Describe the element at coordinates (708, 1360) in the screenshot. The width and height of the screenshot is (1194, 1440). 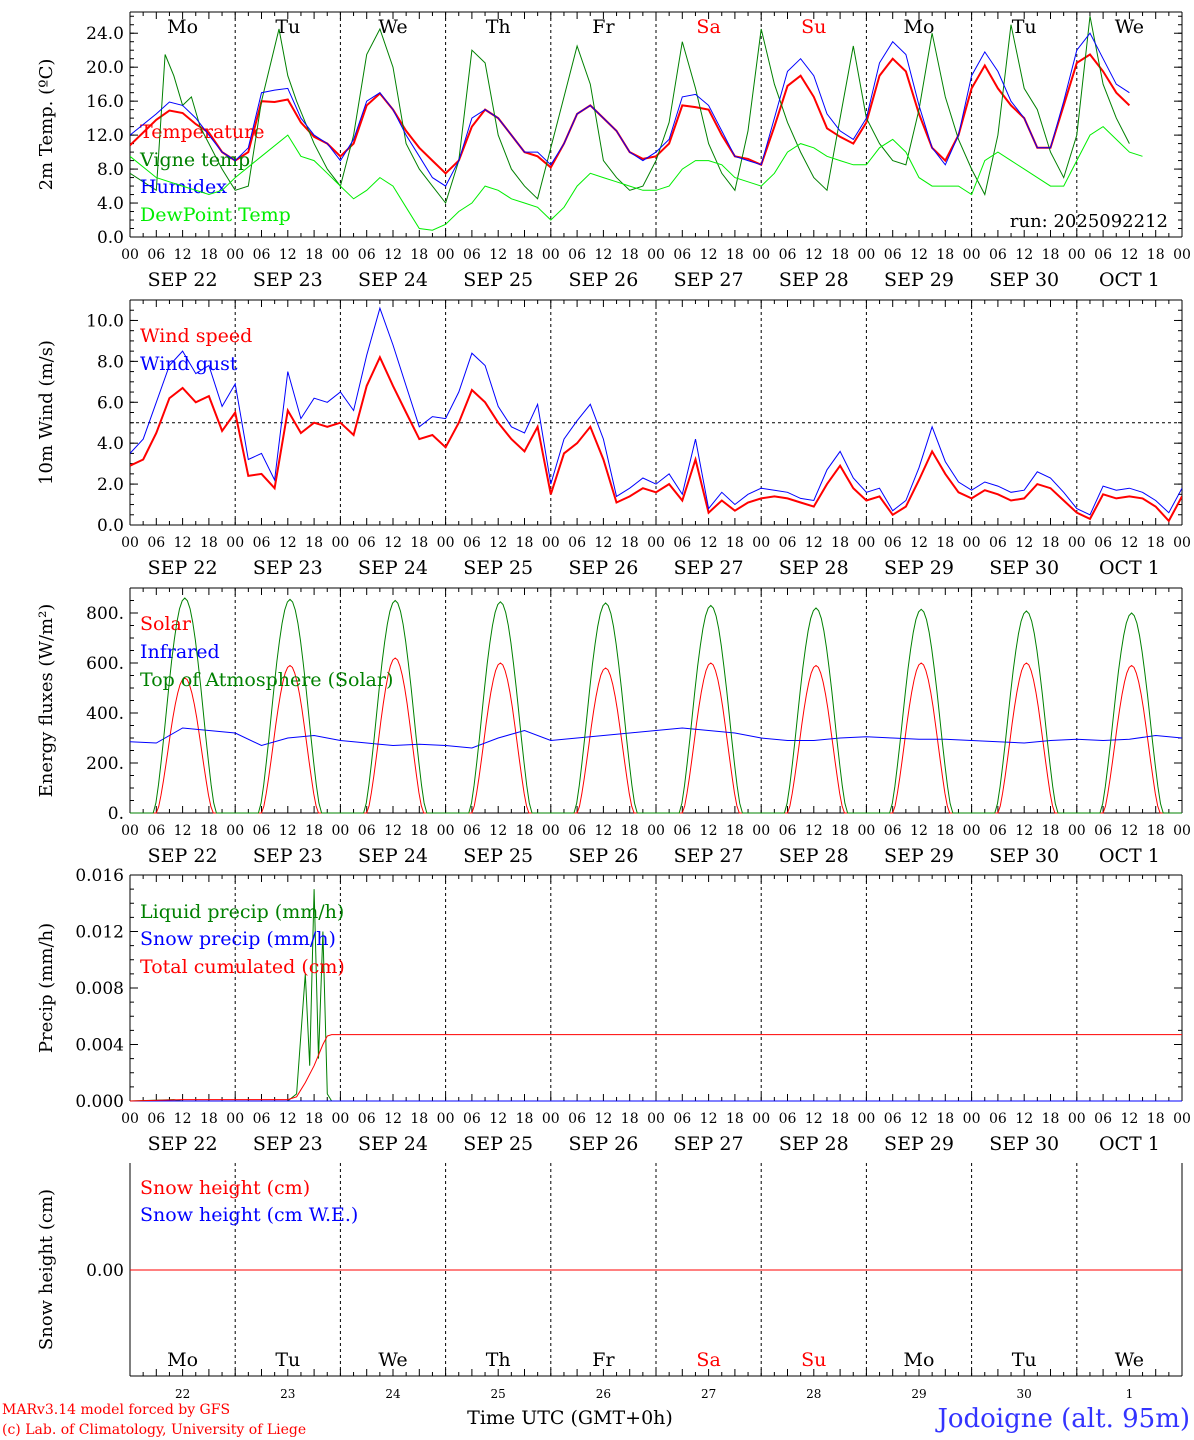
I see `weekday-label: Sa` at that location.